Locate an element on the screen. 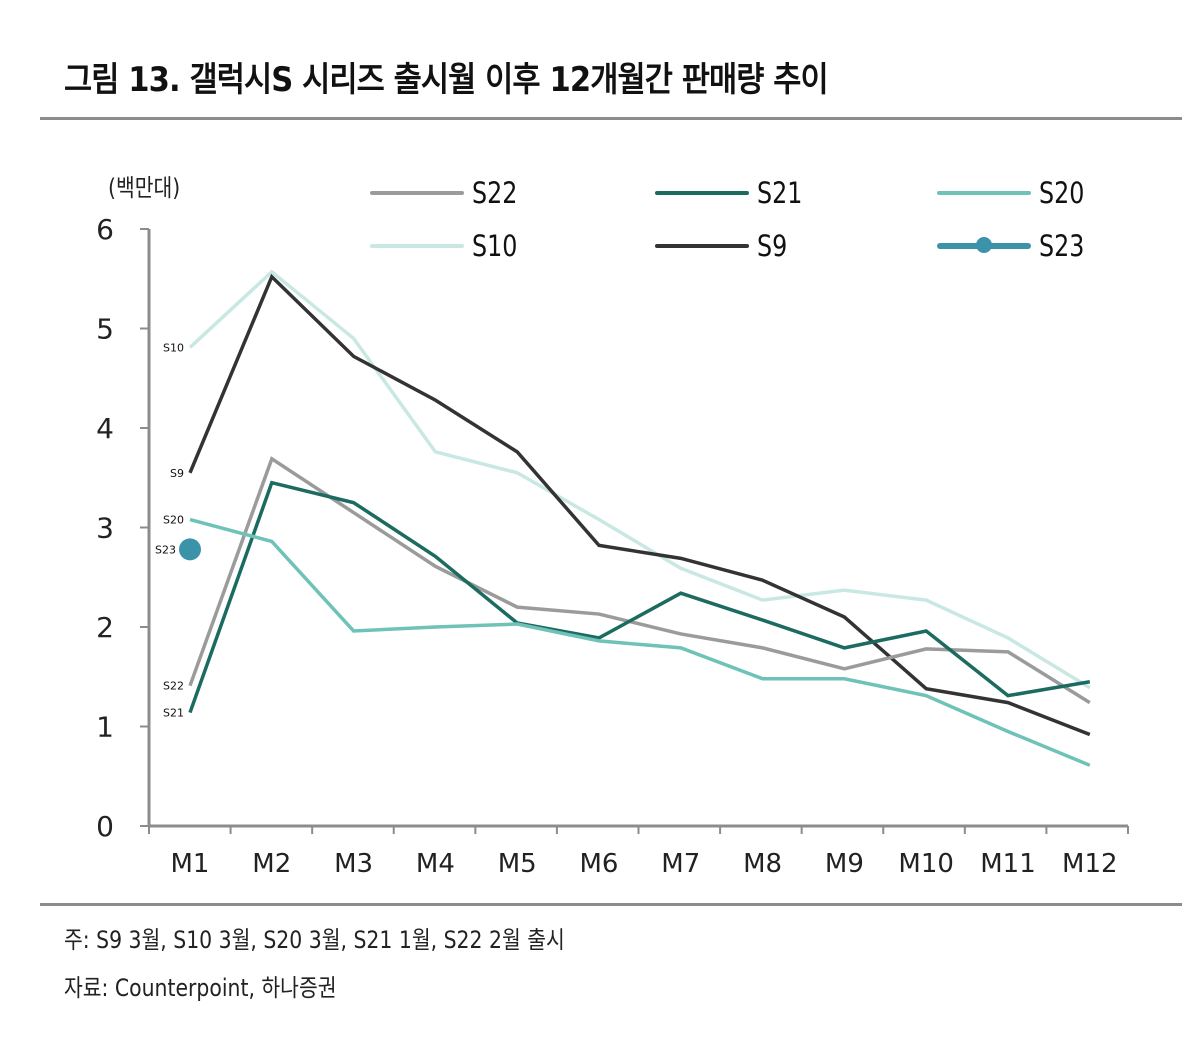 This screenshot has height=1042, width=1196. y-tick-label: 6 is located at coordinates (105, 229).